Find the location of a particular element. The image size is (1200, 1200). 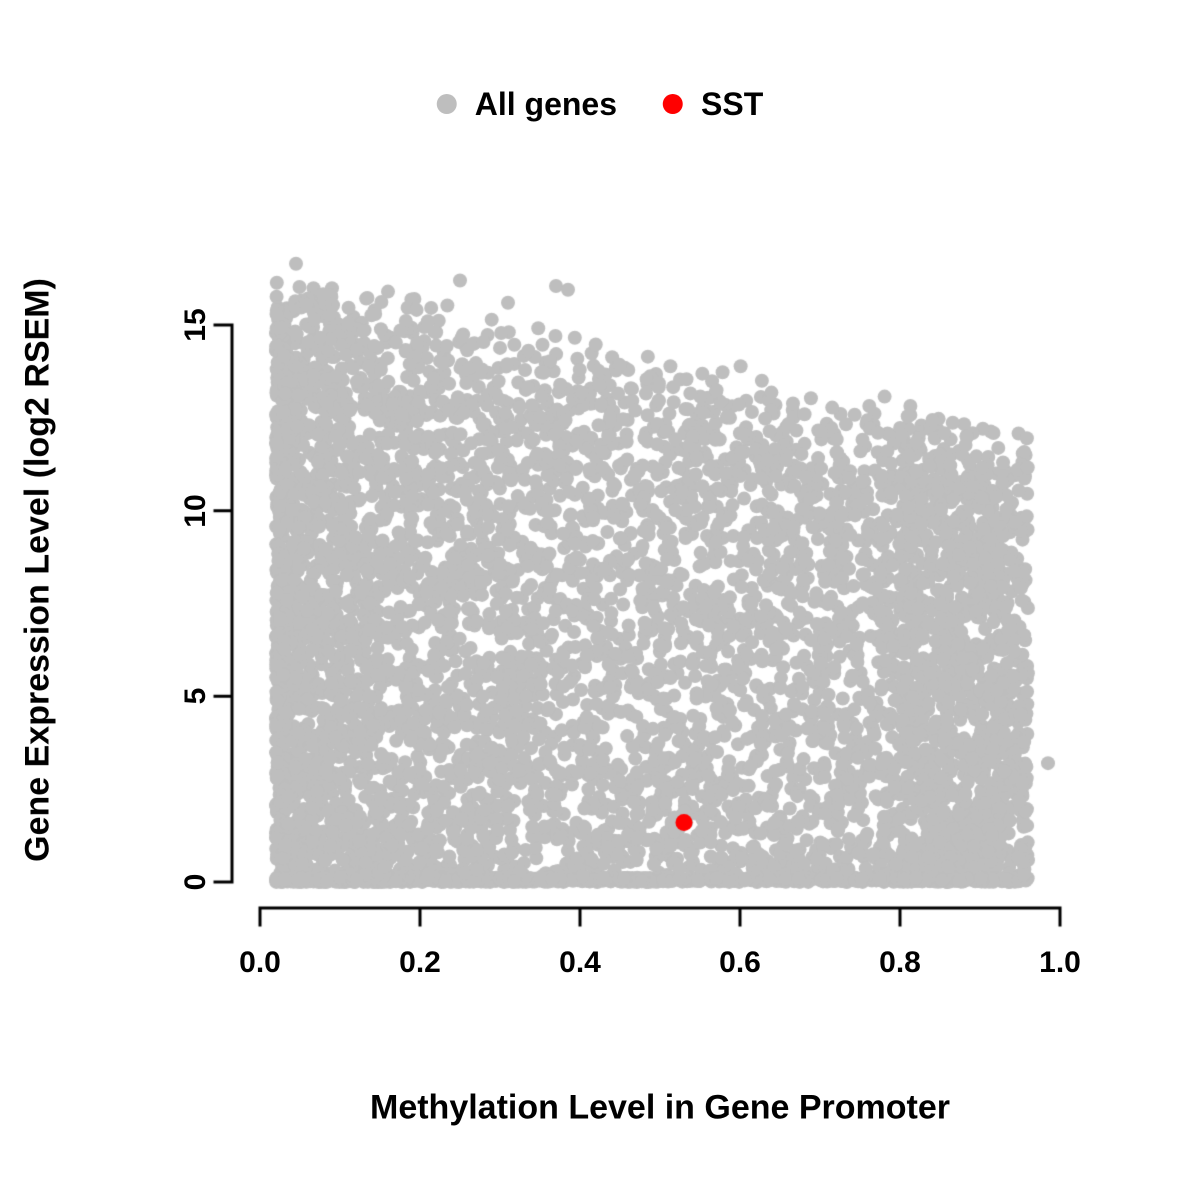

x-tick-label: 0.0 is located at coordinates (260, 962).